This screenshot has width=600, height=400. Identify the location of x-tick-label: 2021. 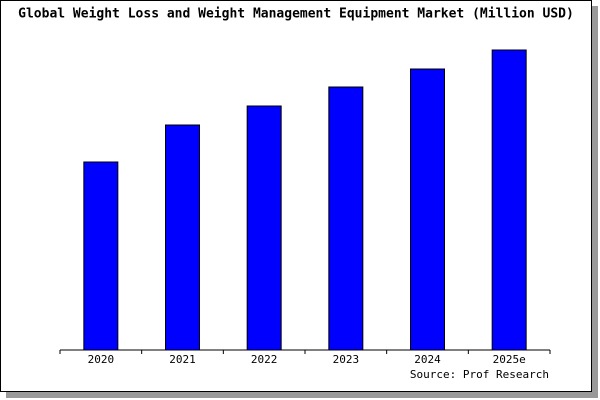
(182, 359).